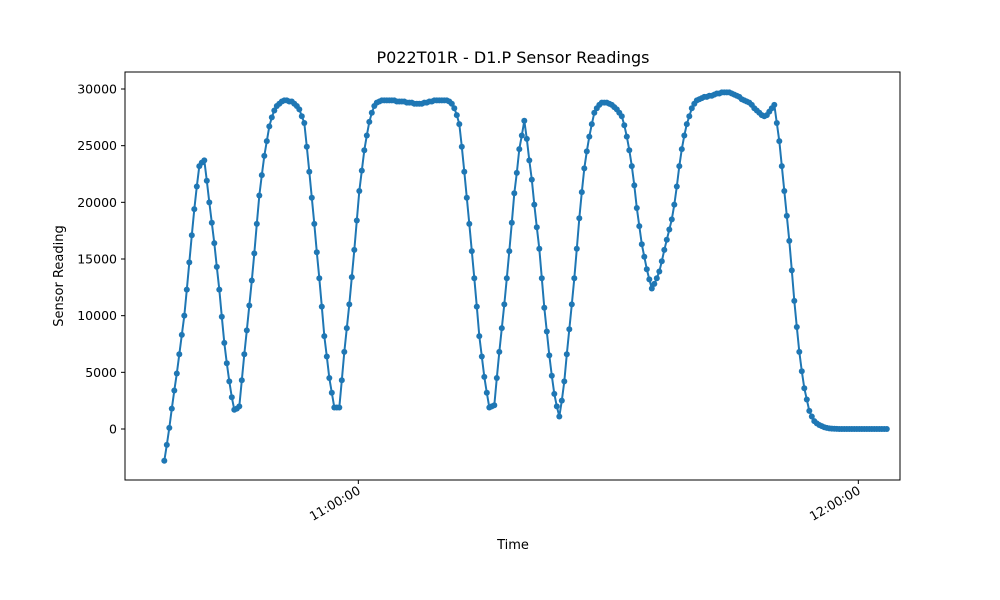 This screenshot has height=600, width=1000. Describe the element at coordinates (59, 275) in the screenshot. I see `y-axis-label: Sensor Reading` at that location.